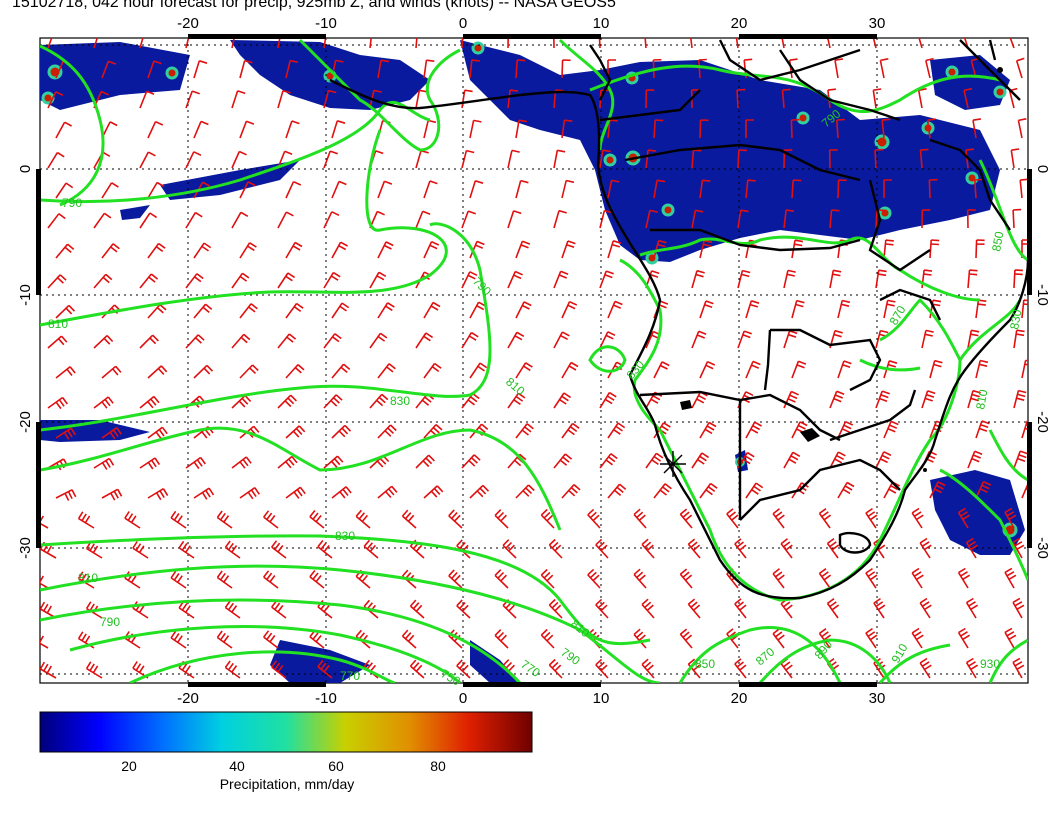  Describe the element at coordinates (1042, 362) in the screenshot. I see `lat-ticks-right: 0 -10 -20 -30` at that location.